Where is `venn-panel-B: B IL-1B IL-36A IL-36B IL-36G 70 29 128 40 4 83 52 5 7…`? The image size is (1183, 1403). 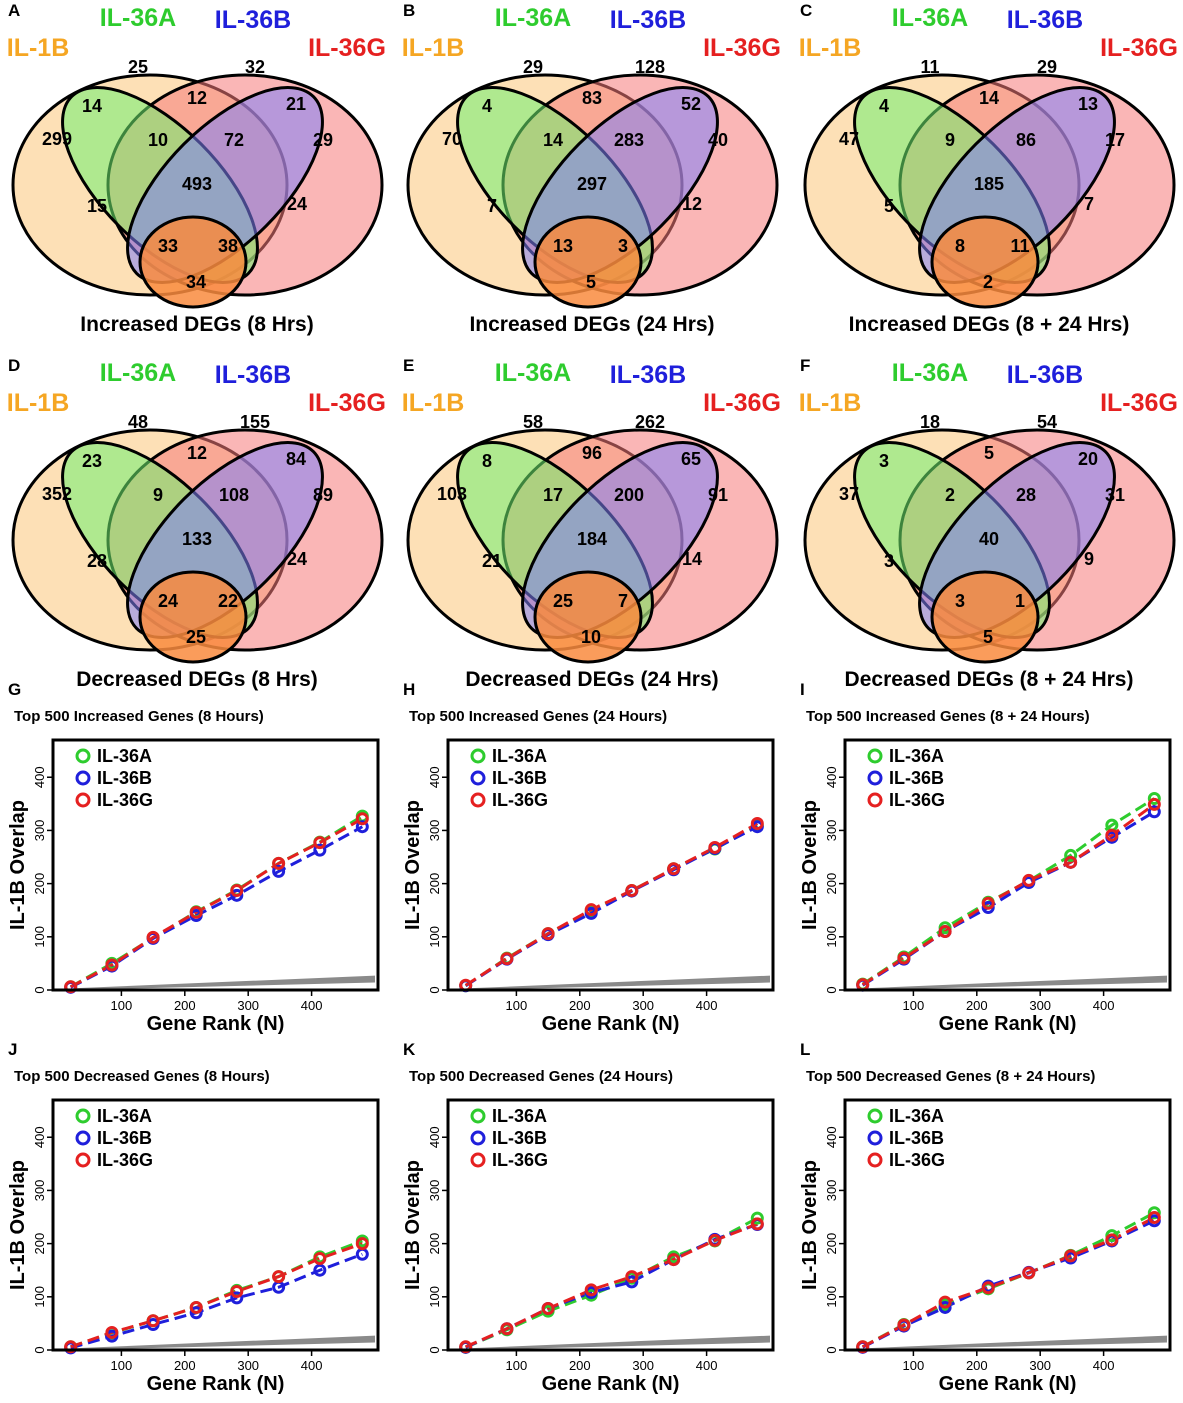 venn-panel-B: B IL-1B IL-36A IL-36B IL-36G 70 29 128 40 4 83 52 5 7… is located at coordinates (591, 168).